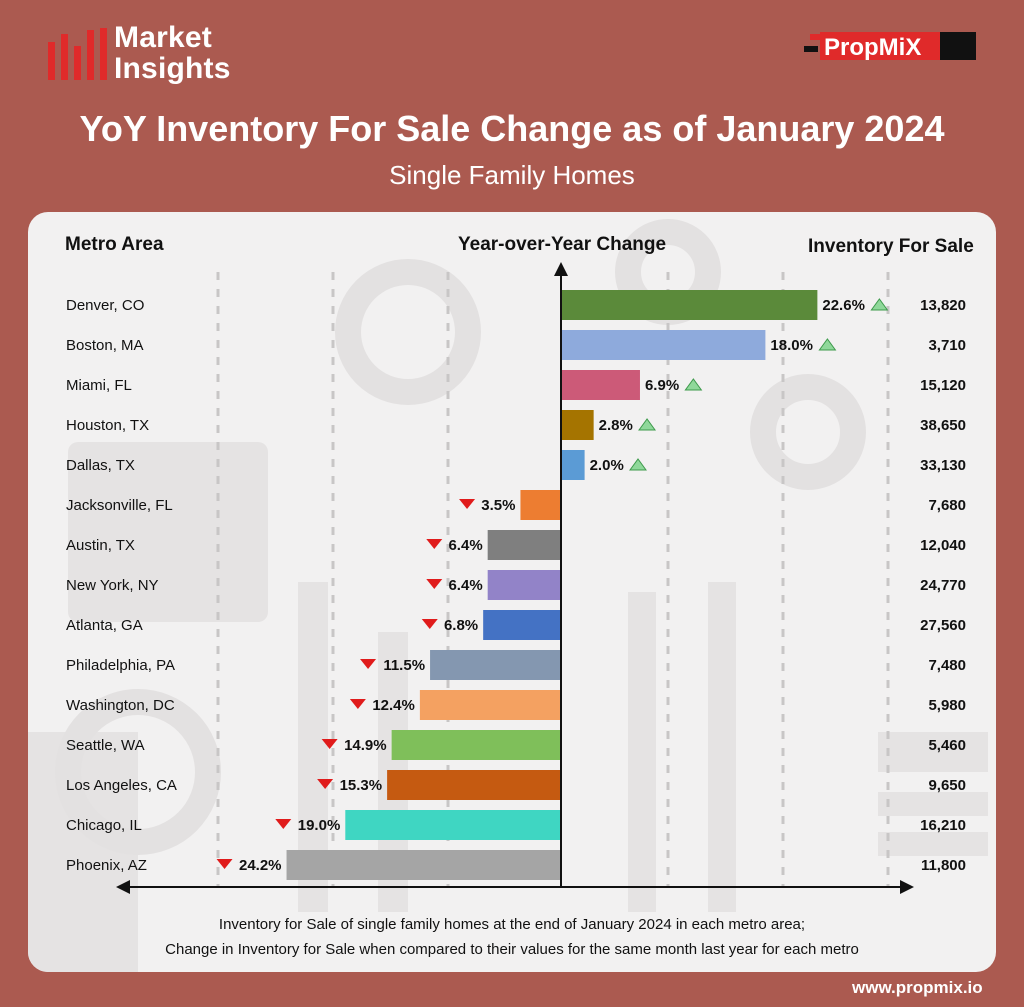 This screenshot has width=1024, height=1007. Describe the element at coordinates (917, 987) in the screenshot. I see `website-url: www.propmix.io` at that location.